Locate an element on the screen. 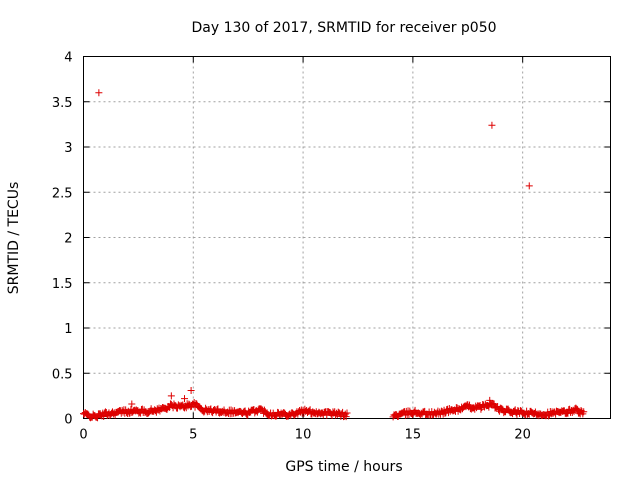 This screenshot has width=640, height=480. x-tick-label: 5 is located at coordinates (193, 435).